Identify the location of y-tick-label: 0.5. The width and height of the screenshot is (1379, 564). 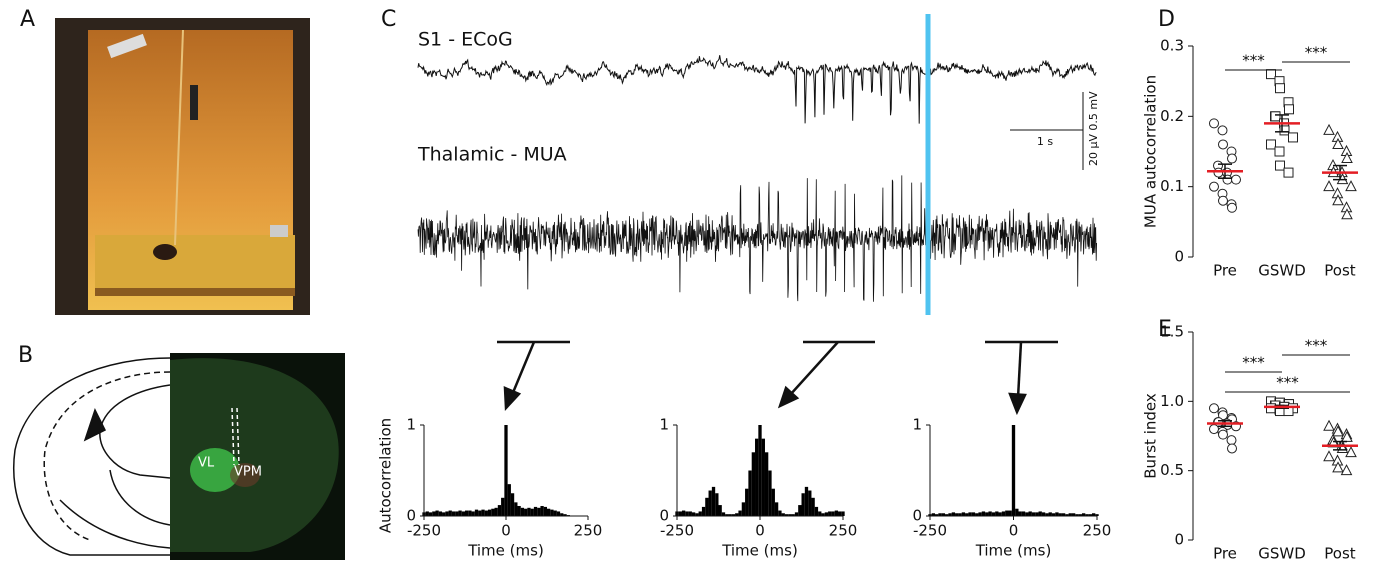
(1172, 470).